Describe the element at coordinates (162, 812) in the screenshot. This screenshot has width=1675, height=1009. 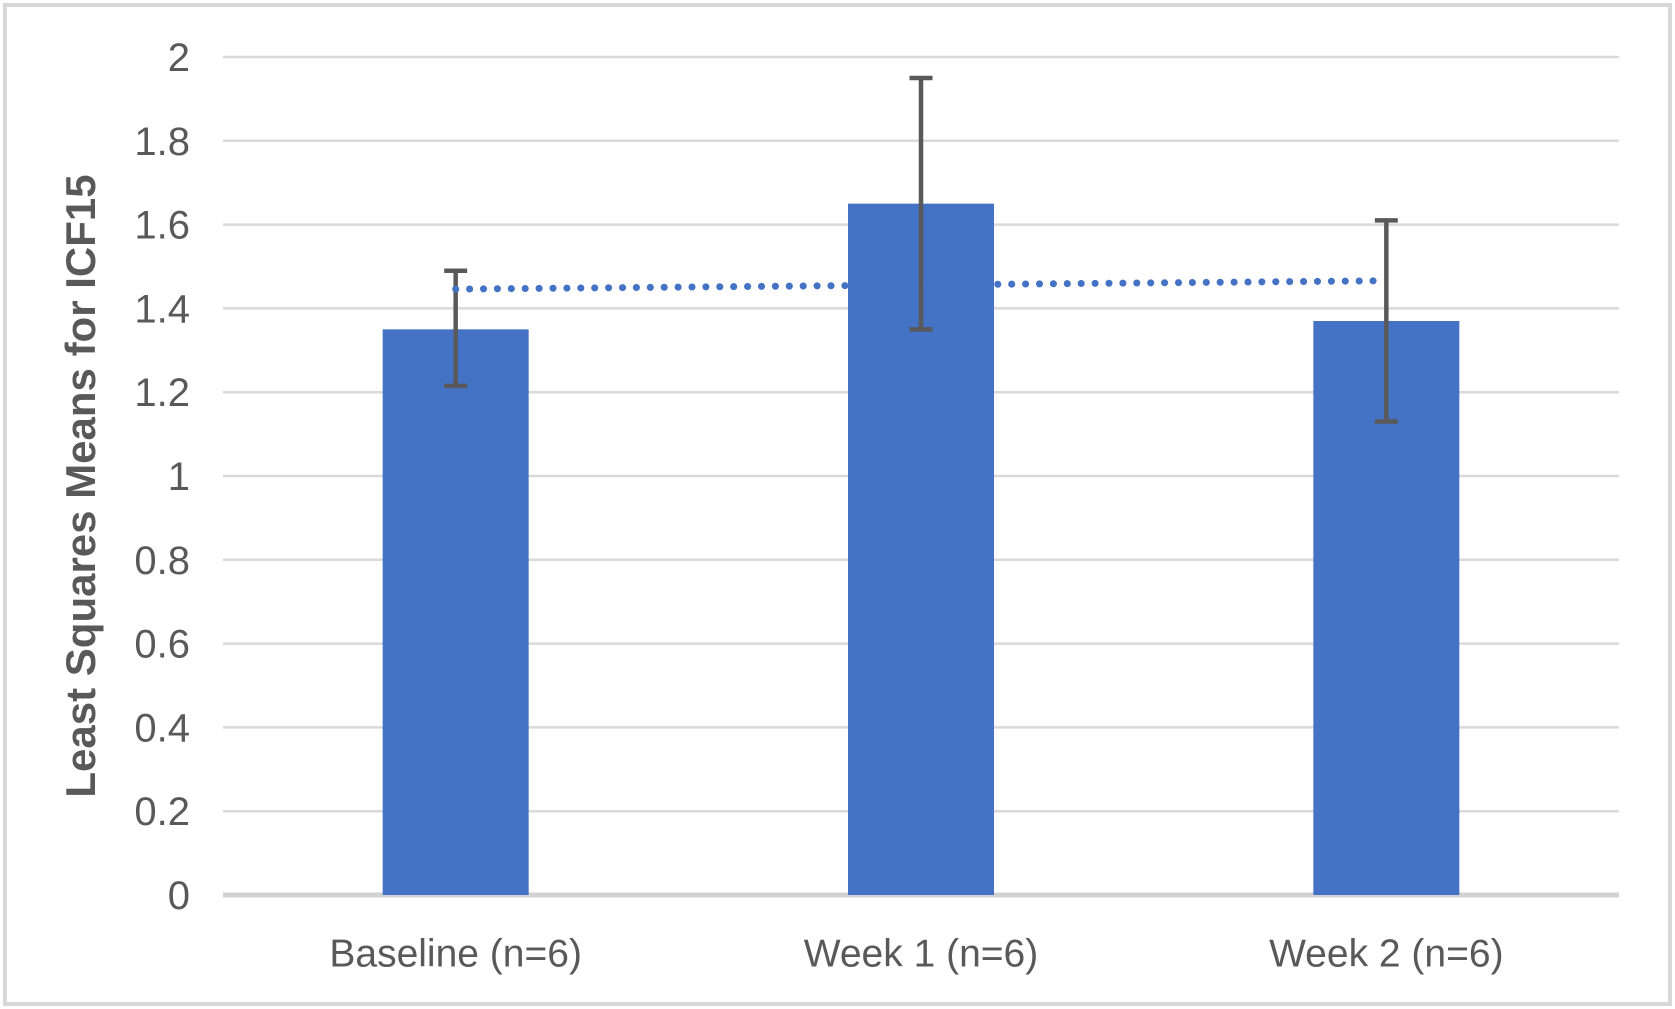
I see `y-tick-label: 0.2` at that location.